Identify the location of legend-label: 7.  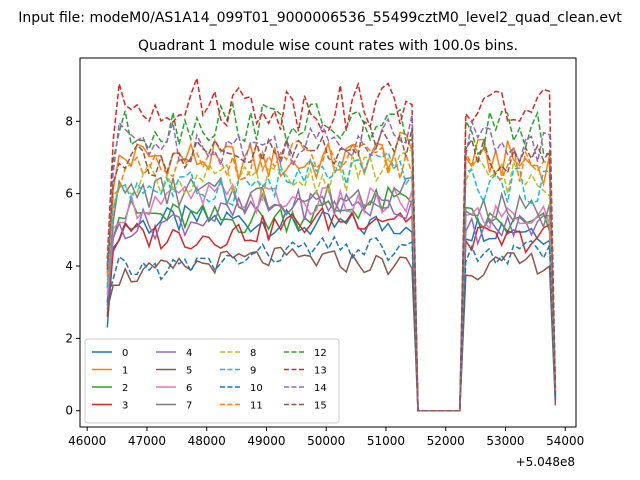
(189, 406).